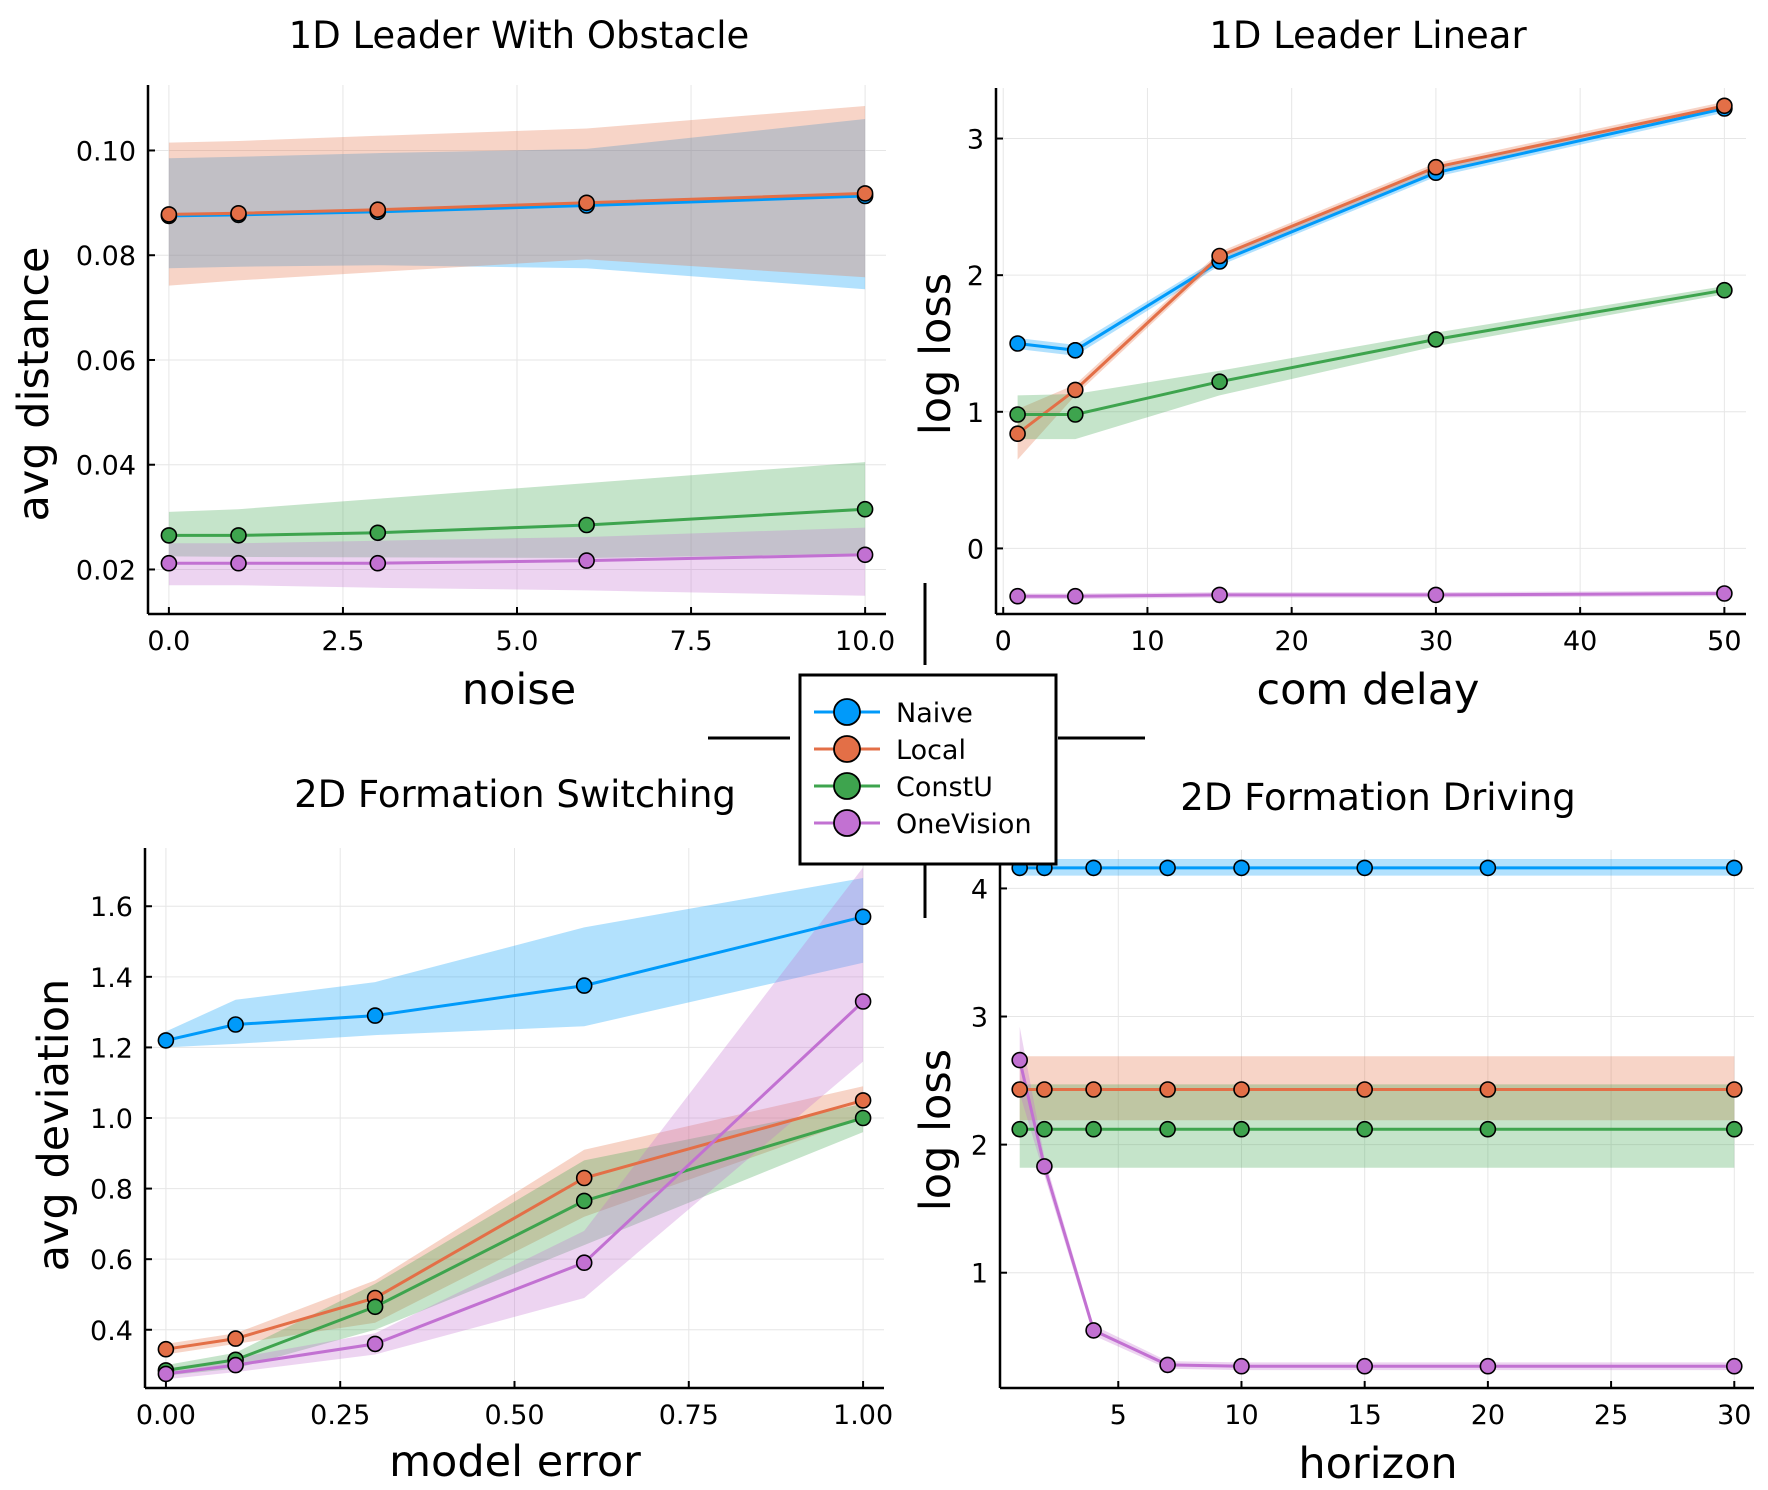 Image resolution: width=1768 pixels, height=1490 pixels. I want to click on local-band, so click(517, 196).